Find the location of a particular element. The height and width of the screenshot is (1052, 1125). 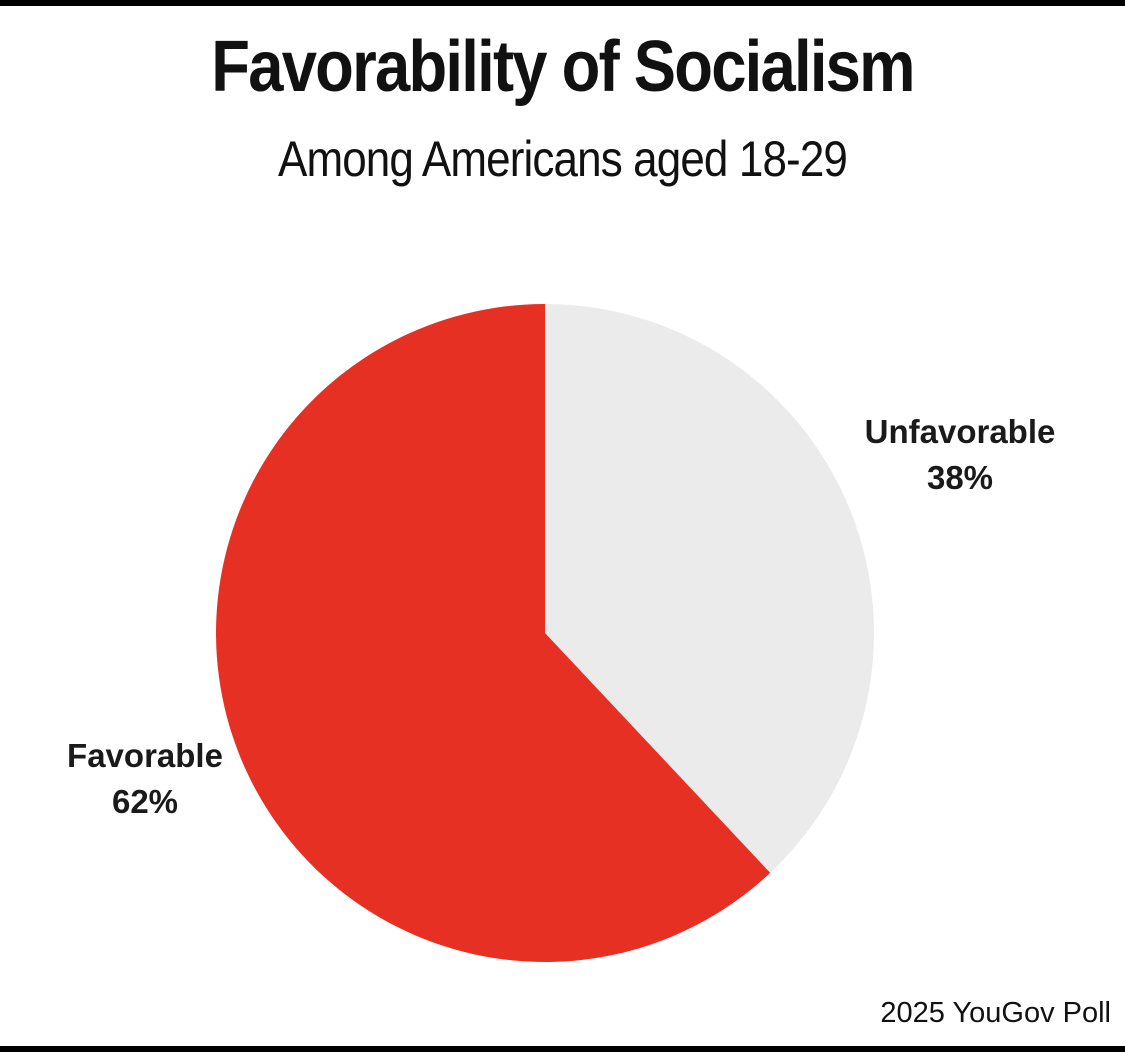

slice-value-unfavorable: 38% is located at coordinates (960, 477).